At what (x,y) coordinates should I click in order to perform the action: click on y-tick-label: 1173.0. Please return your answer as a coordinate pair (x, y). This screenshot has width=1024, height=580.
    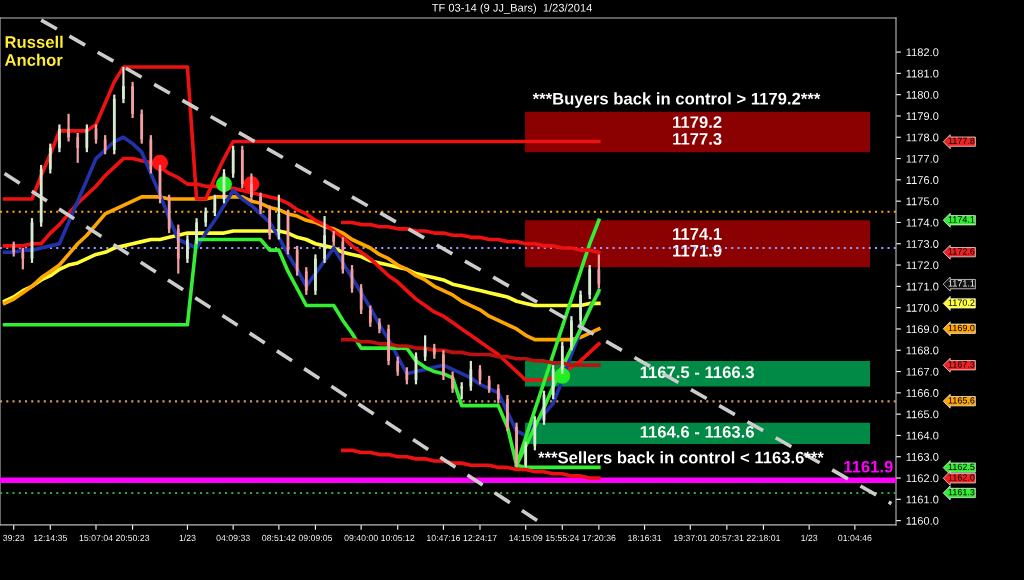
    Looking at the image, I should click on (922, 244).